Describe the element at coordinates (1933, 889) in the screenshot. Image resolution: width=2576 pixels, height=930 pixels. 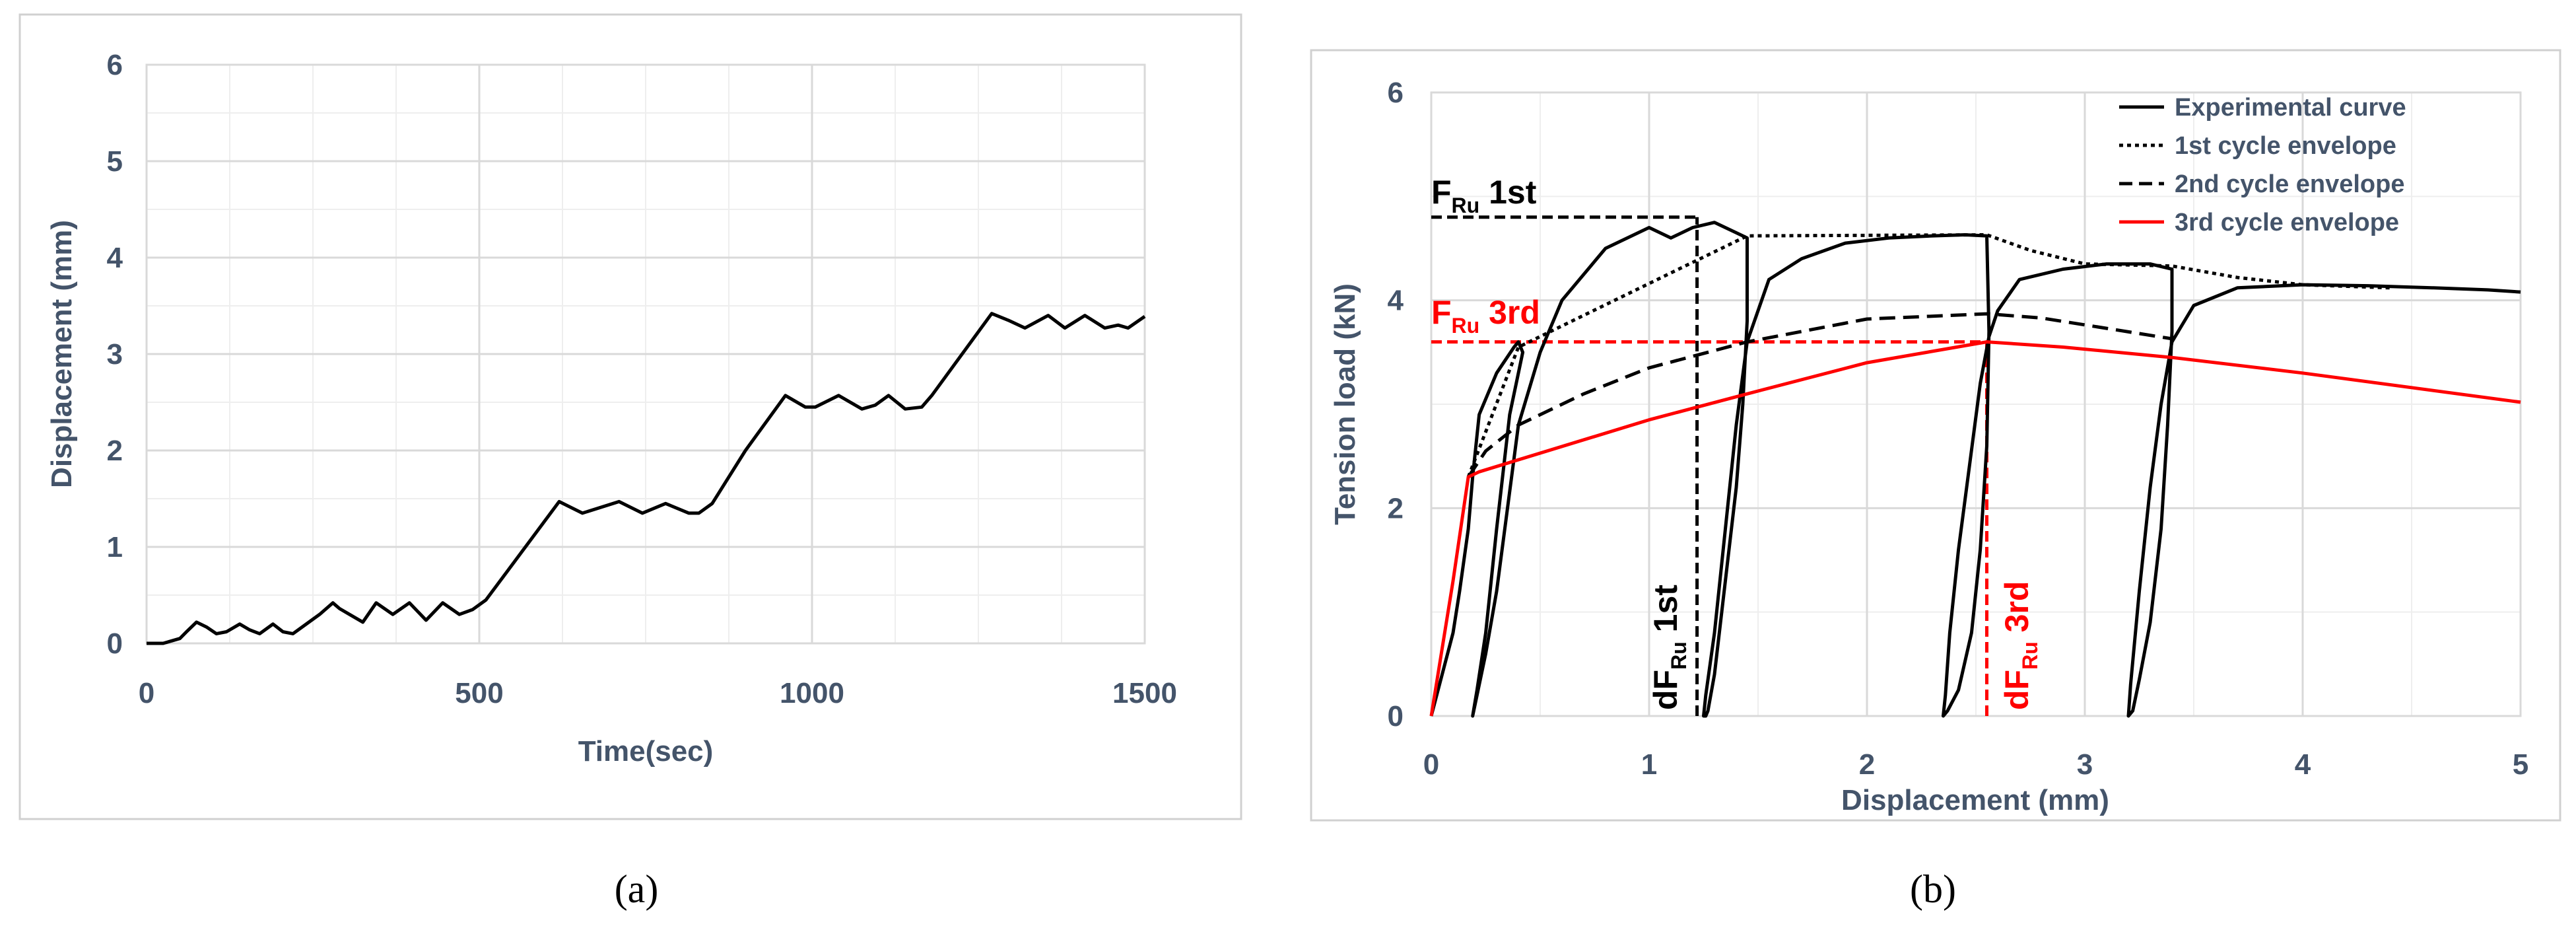
I see `caption-b: (b)` at that location.